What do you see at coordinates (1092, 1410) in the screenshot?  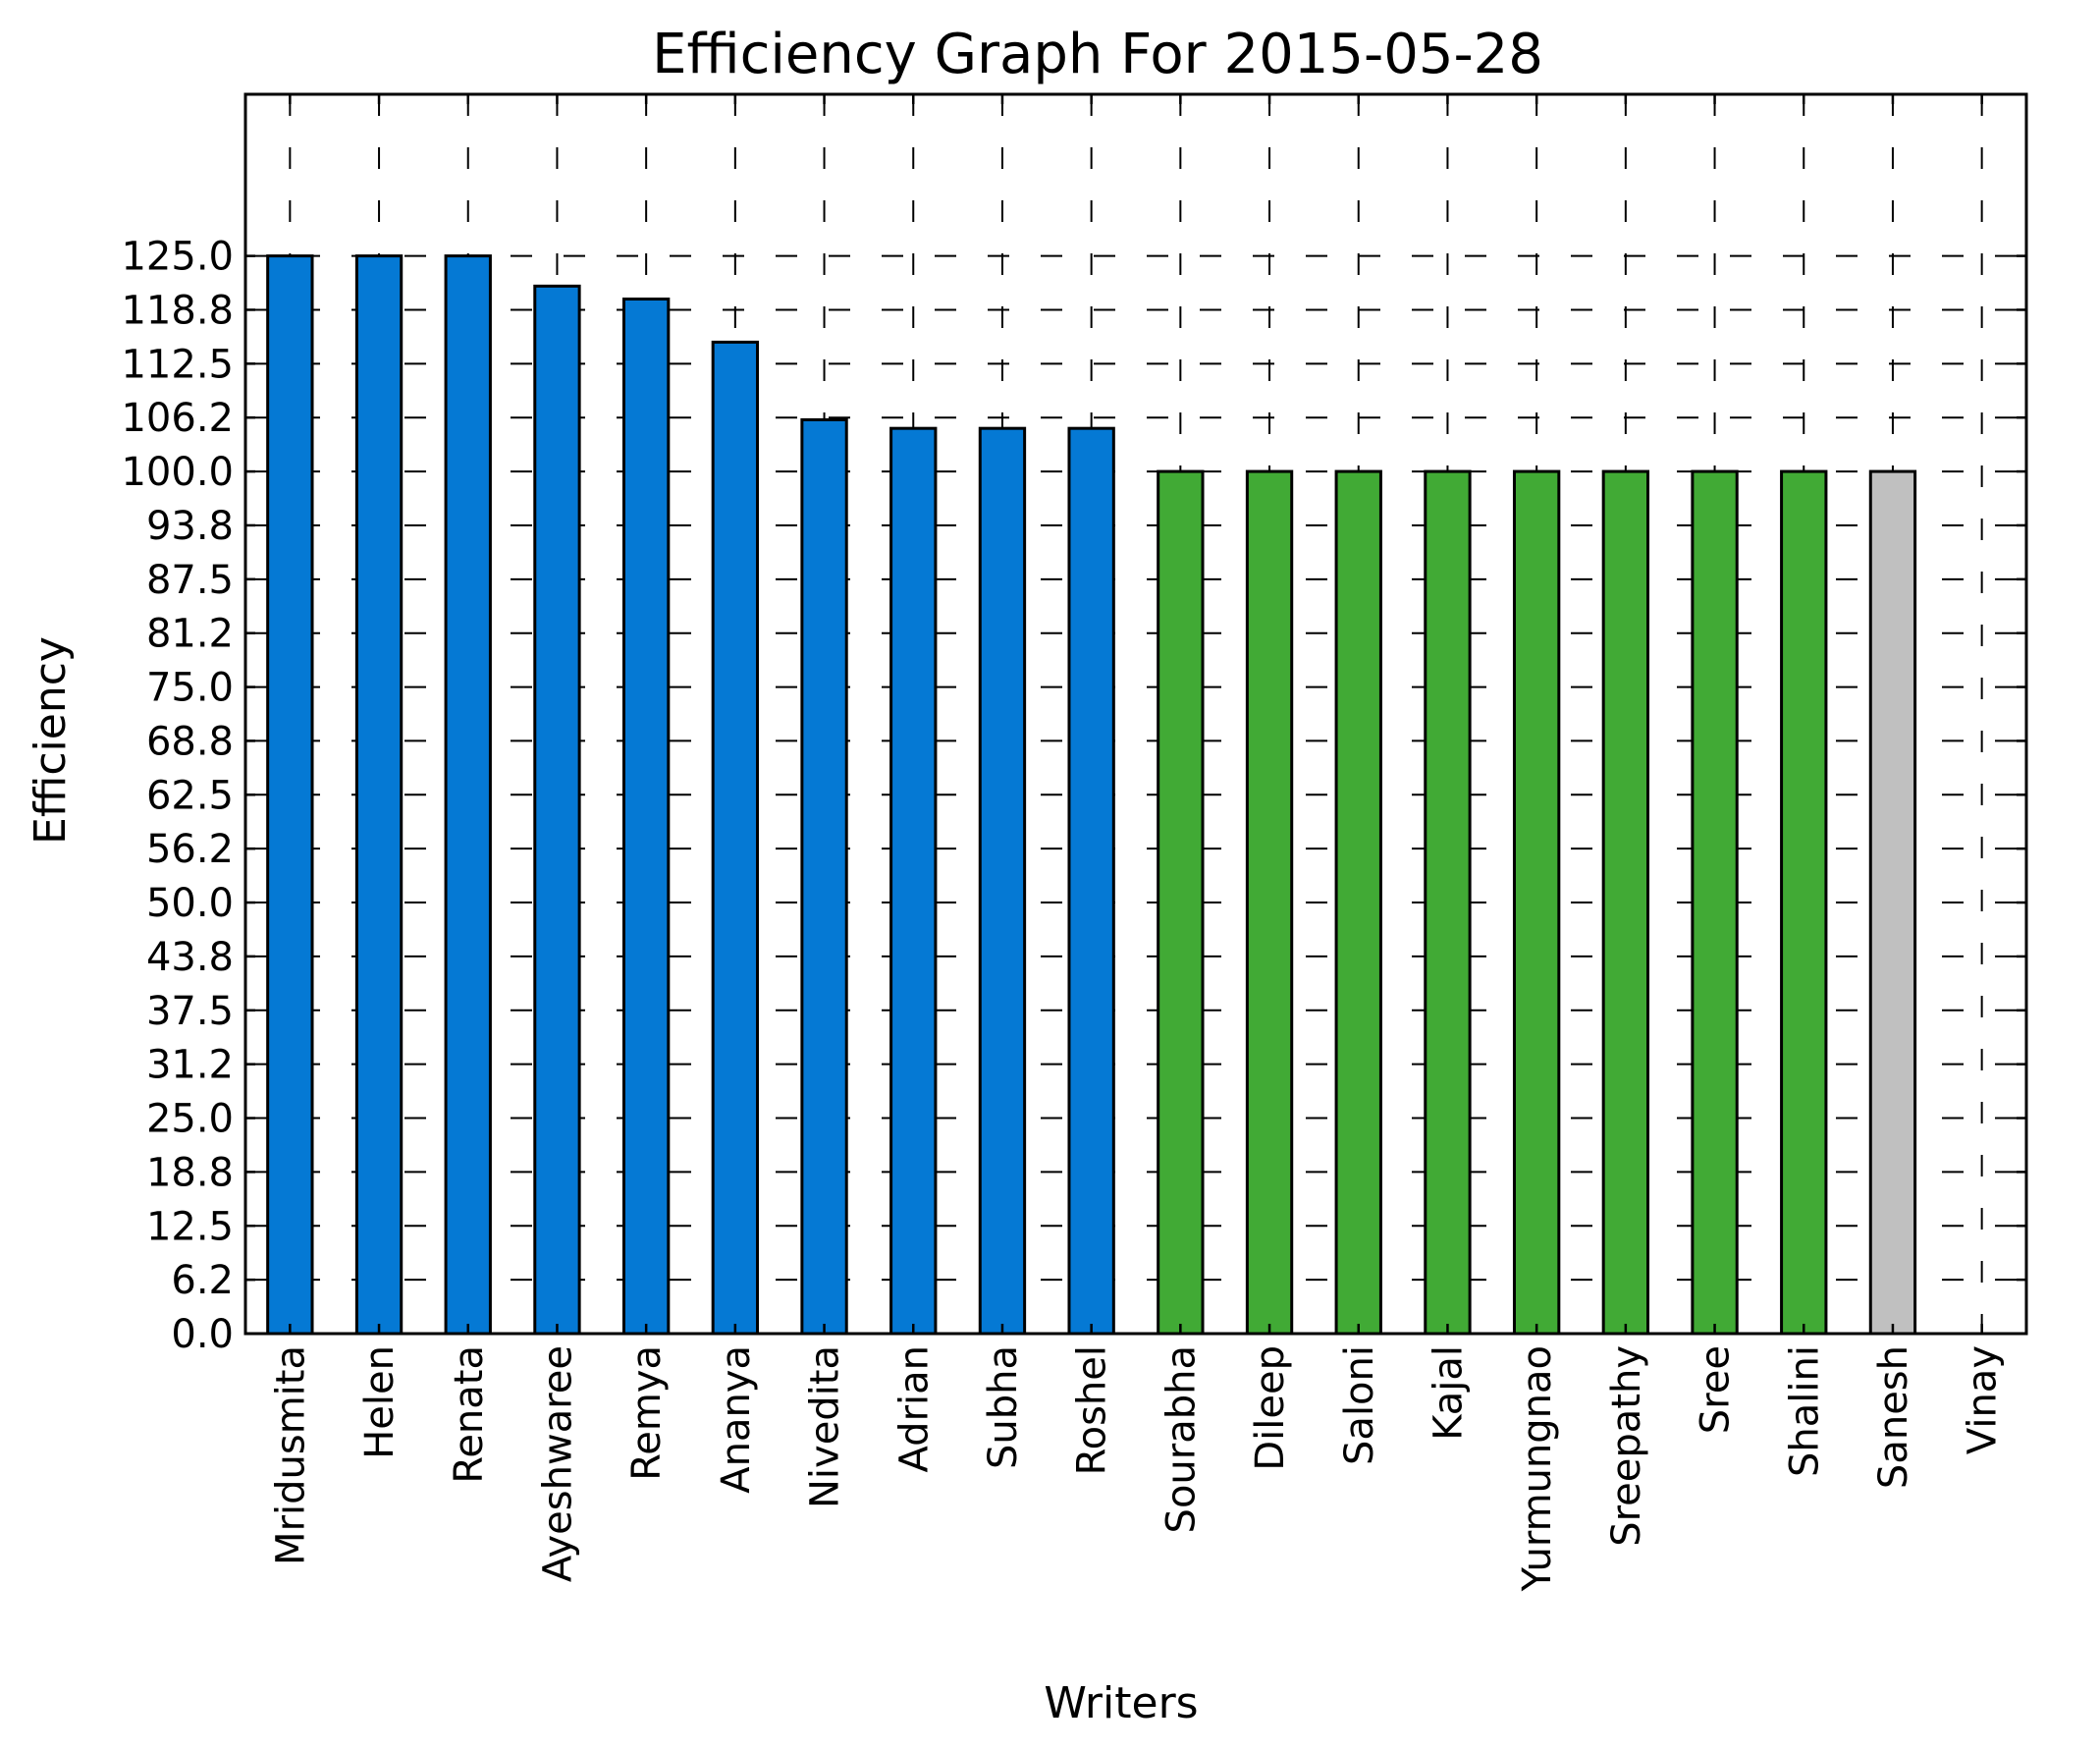 I see `x-tick-label: Roshel` at bounding box center [1092, 1410].